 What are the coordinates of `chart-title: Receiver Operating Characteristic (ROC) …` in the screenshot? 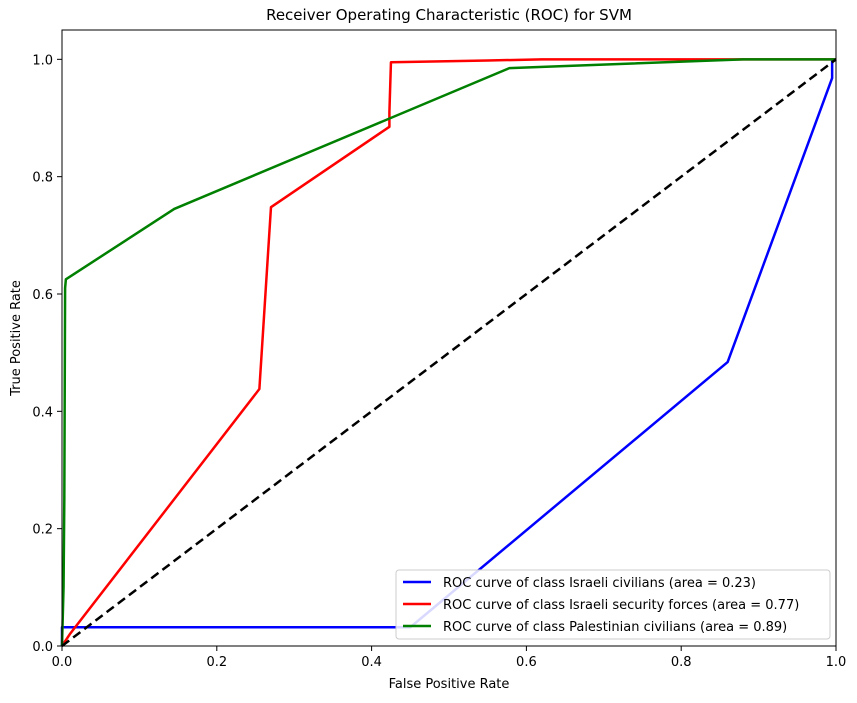 It's located at (449, 15).